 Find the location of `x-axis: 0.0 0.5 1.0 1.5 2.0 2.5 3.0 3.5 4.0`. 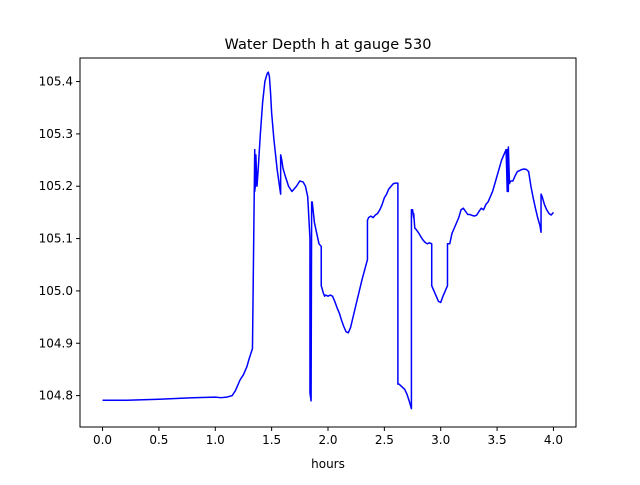

x-axis: 0.0 0.5 1.0 1.5 2.0 2.5 3.0 3.5 4.0 is located at coordinates (328, 437).